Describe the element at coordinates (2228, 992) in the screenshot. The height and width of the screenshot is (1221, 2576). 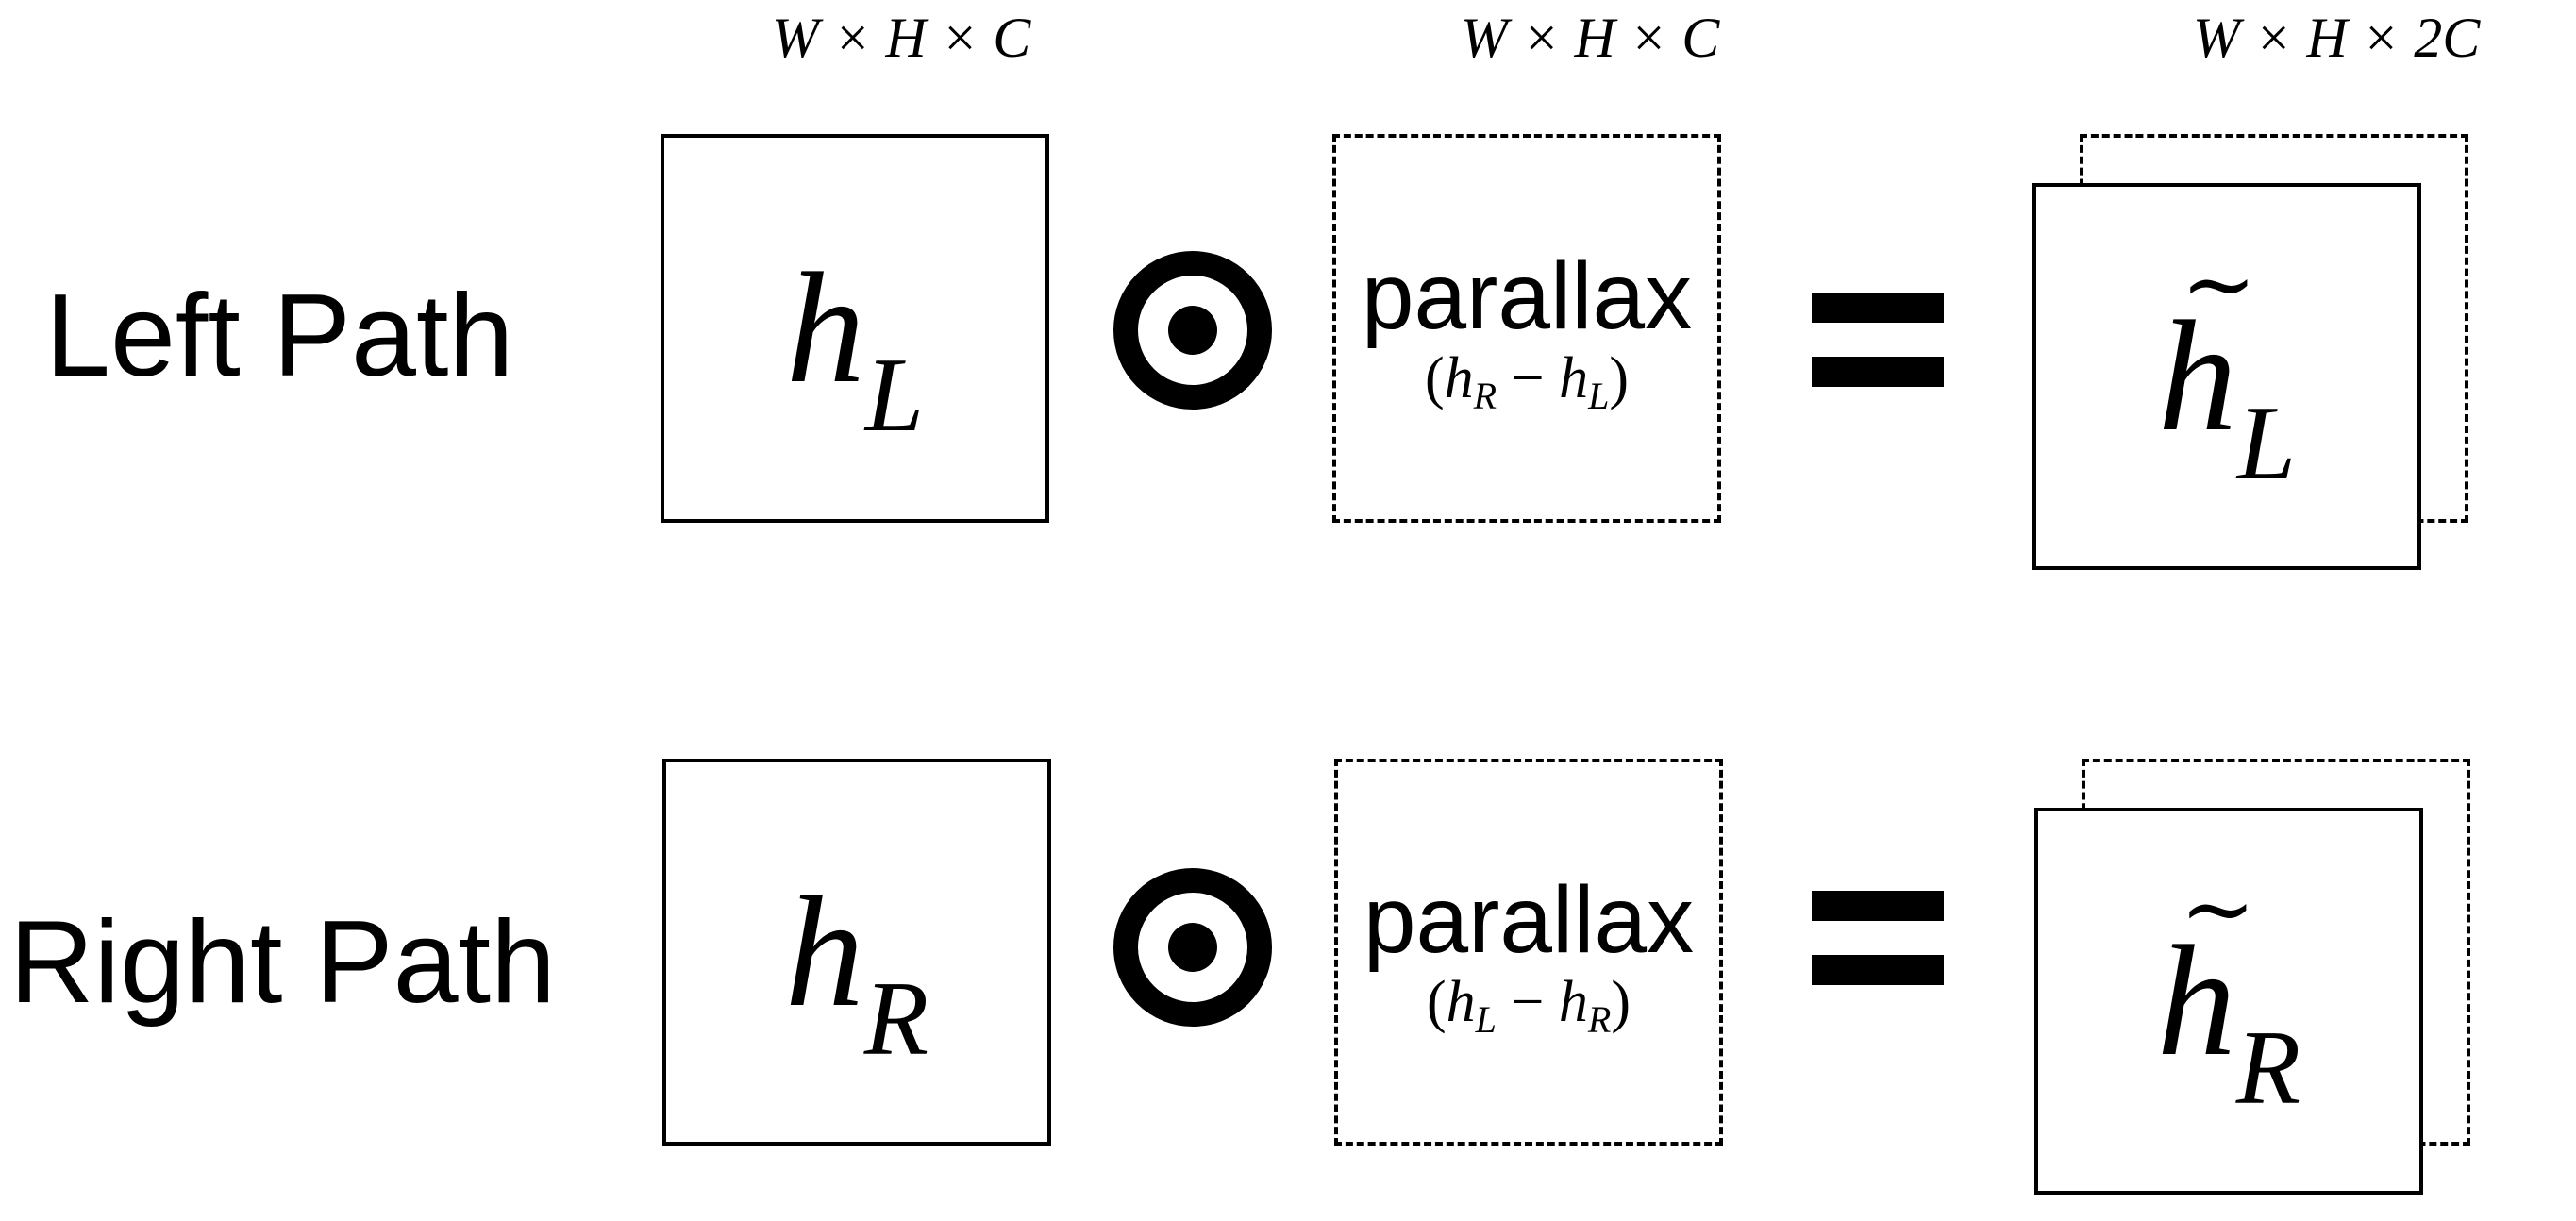
I see `right-output-symbol: h ~ R` at that location.